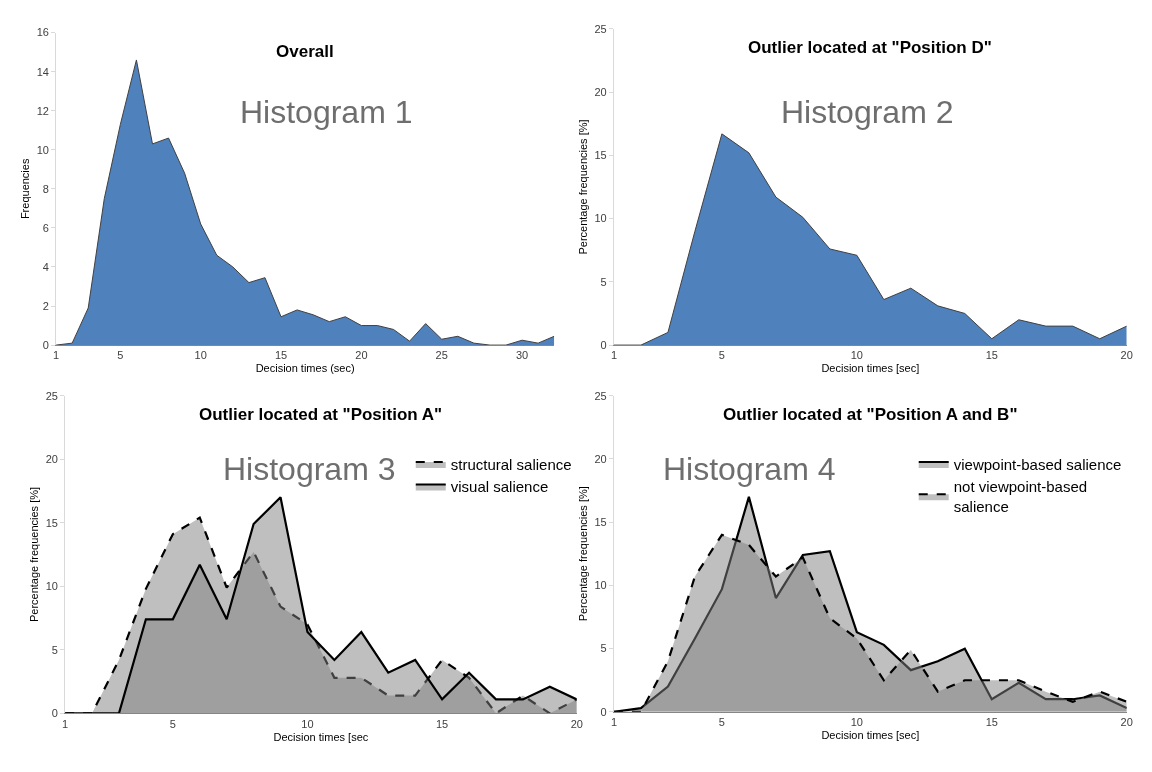  Describe the element at coordinates (511, 464) in the screenshot. I see `legend-label: structural salience` at that location.